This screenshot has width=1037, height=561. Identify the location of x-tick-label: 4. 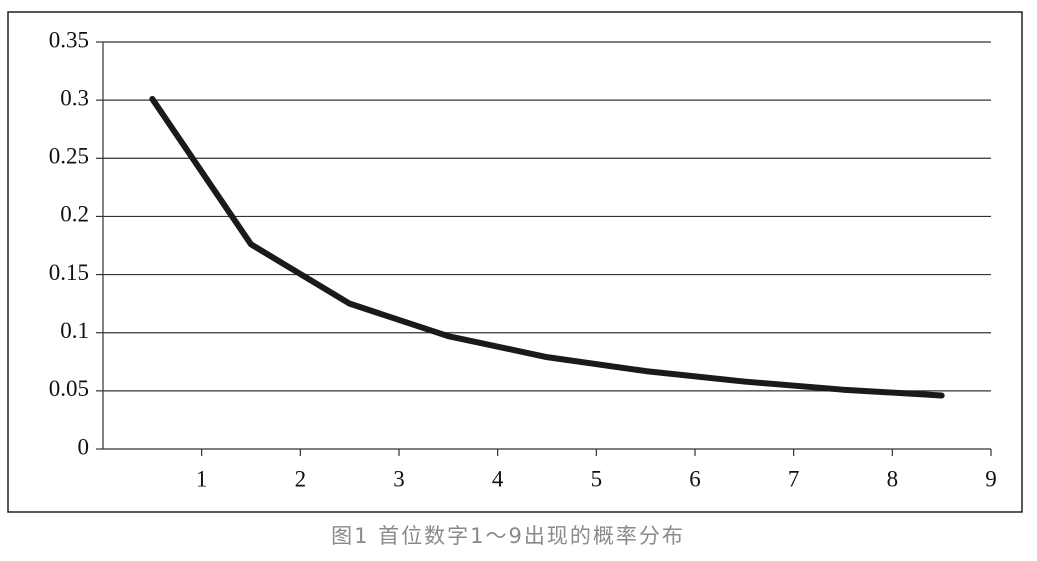
(498, 478).